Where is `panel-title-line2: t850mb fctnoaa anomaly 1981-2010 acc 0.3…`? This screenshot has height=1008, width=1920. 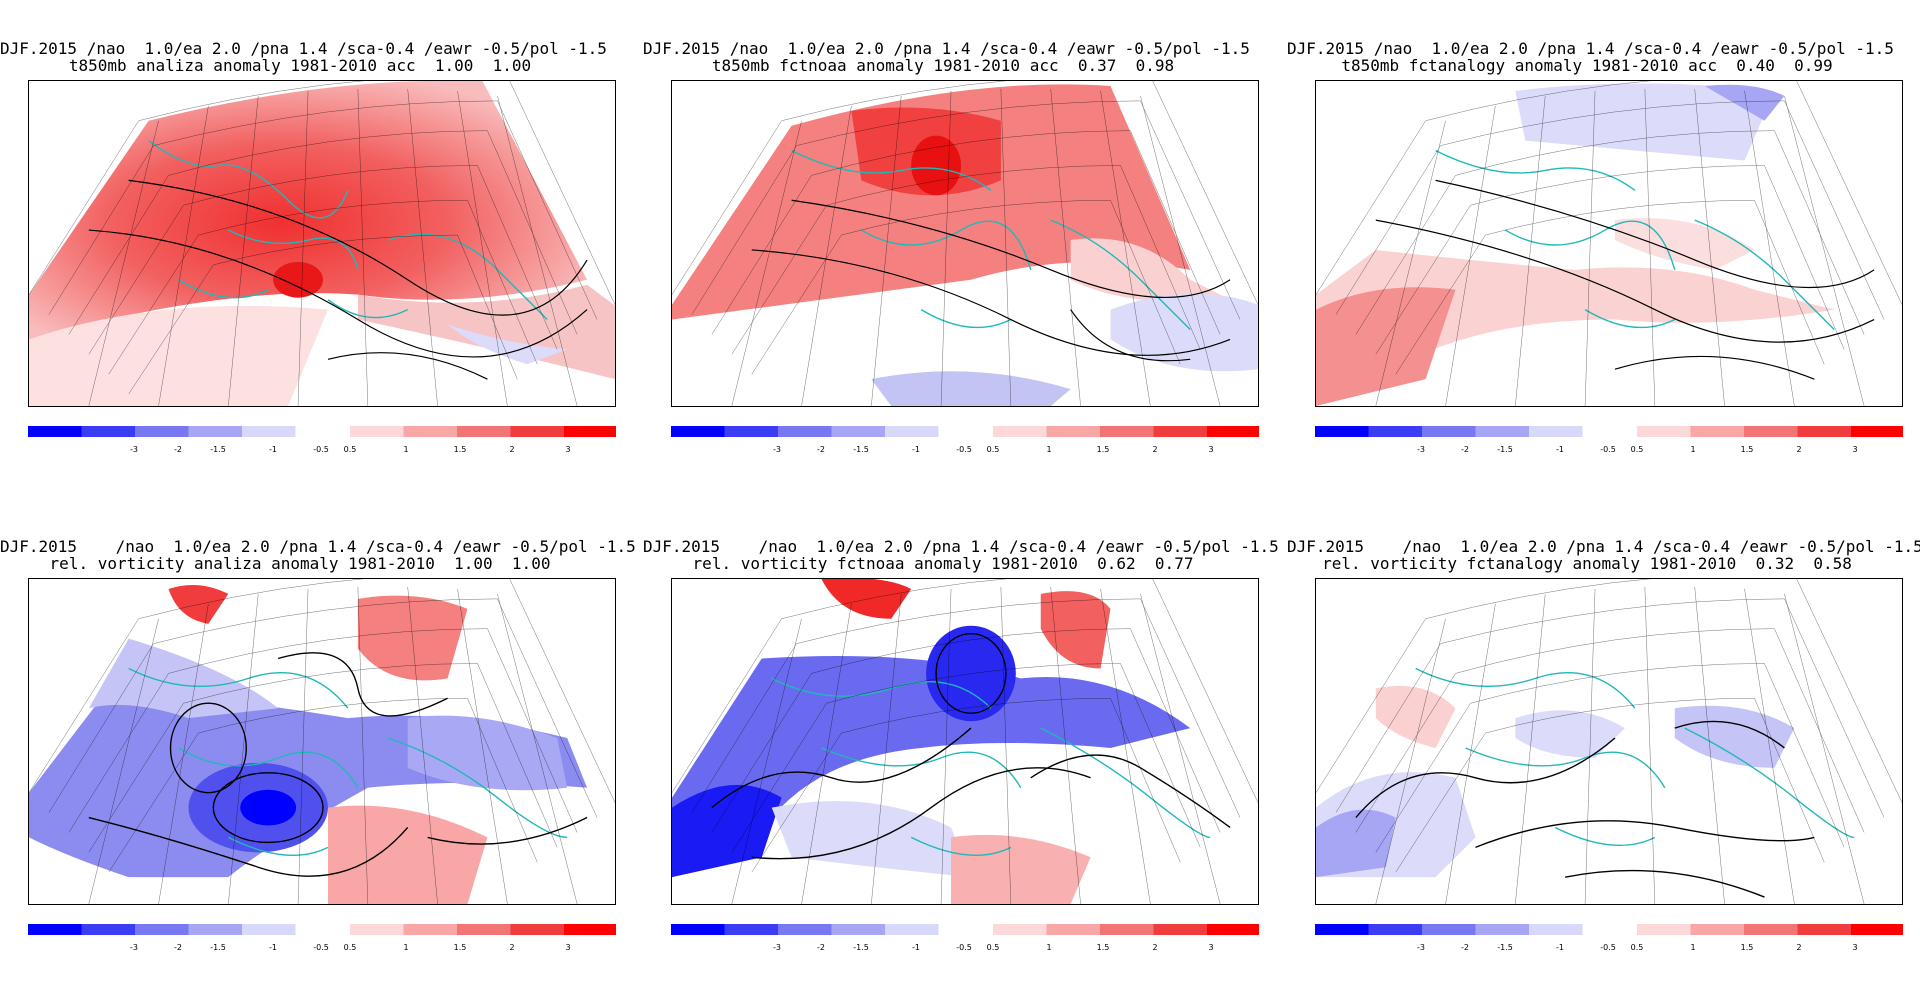
panel-title-line2: t850mb fctnoaa anomaly 1981-2010 acc 0.3… is located at coordinates (943, 65).